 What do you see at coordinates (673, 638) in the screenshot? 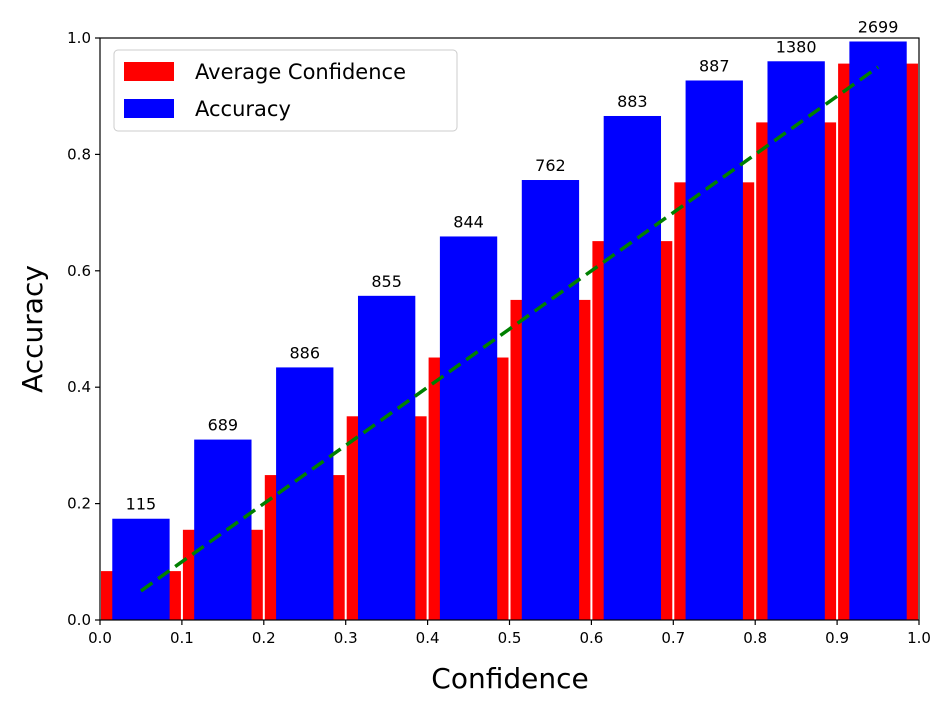
I see `x-tick-label: 0.7` at bounding box center [673, 638].